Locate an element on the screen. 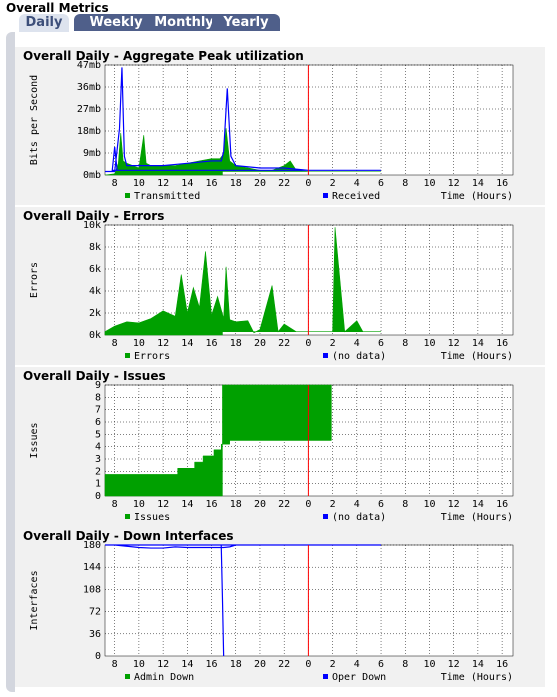 The width and height of the screenshot is (557, 697). y-tick-label: 8k is located at coordinates (95, 247).